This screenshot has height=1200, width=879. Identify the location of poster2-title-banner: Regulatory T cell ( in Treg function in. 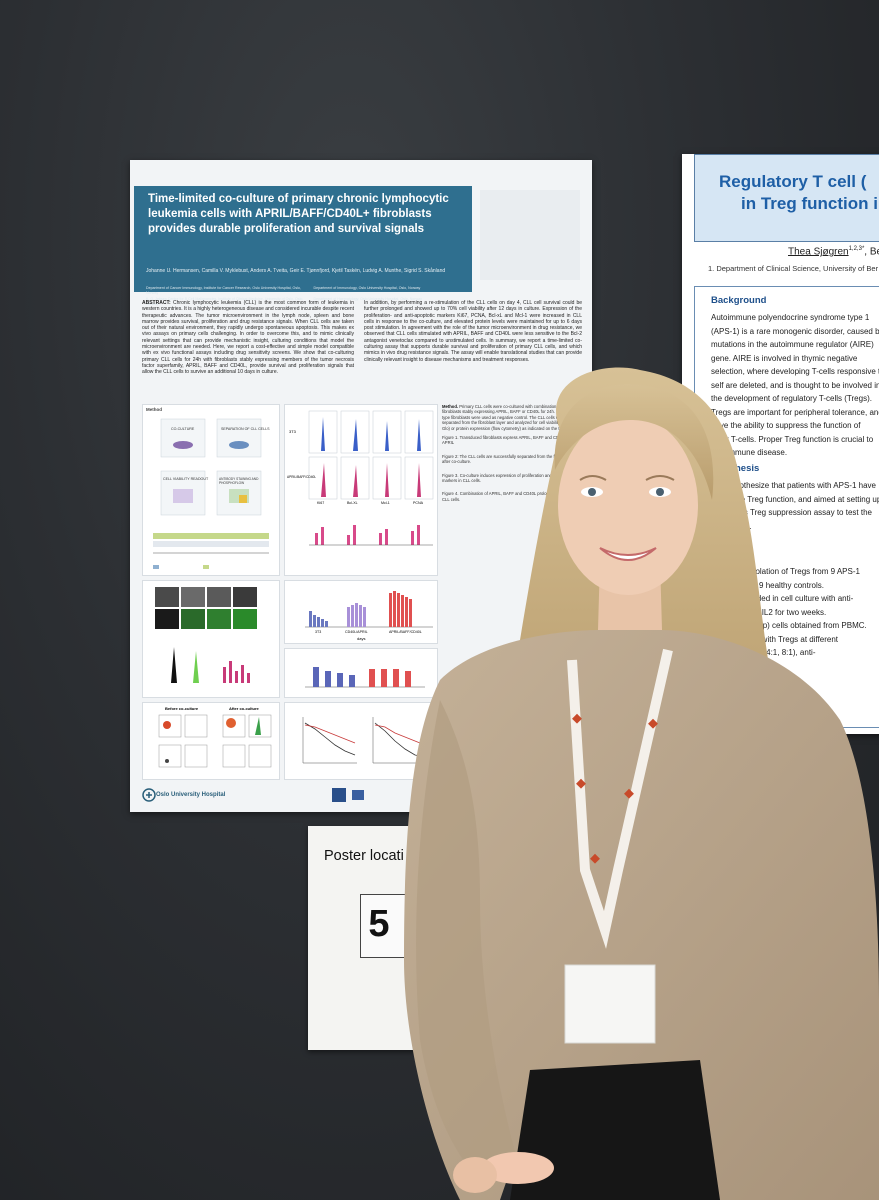
(786, 198).